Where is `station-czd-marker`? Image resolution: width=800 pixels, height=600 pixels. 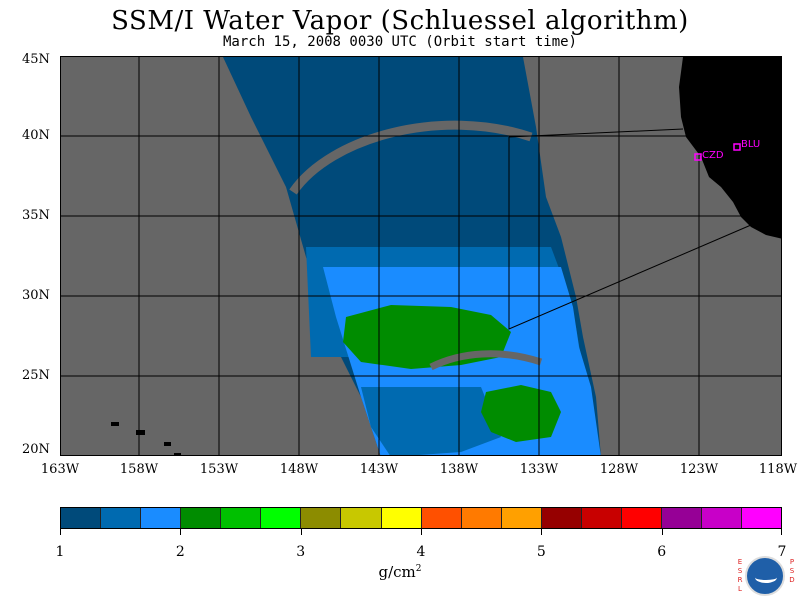
station-czd-marker is located at coordinates (698, 157).